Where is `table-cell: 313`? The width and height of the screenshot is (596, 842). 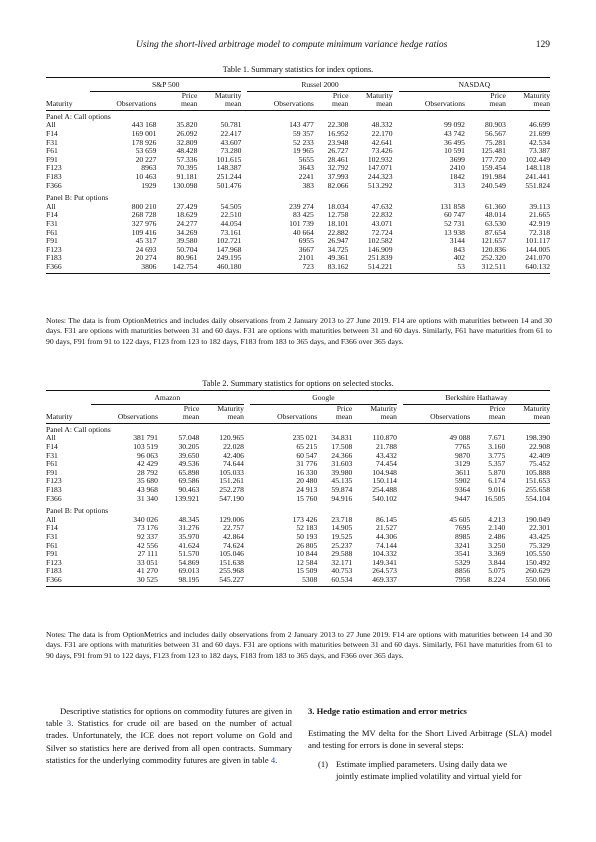
table-cell: 313 is located at coordinates (459, 185).